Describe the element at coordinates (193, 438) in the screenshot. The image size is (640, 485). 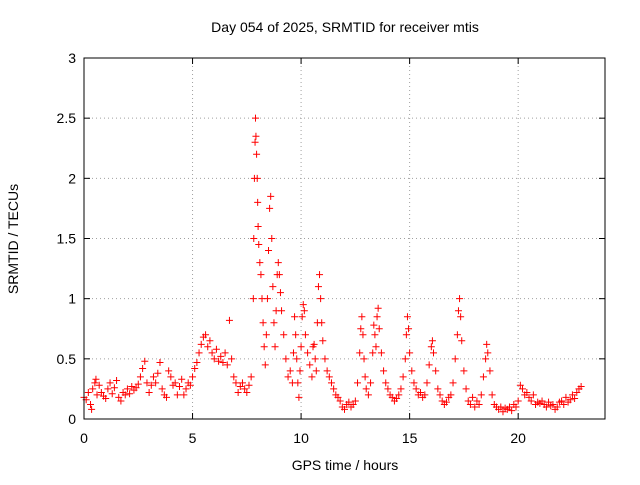
I see `x-tick-label: 5` at that location.